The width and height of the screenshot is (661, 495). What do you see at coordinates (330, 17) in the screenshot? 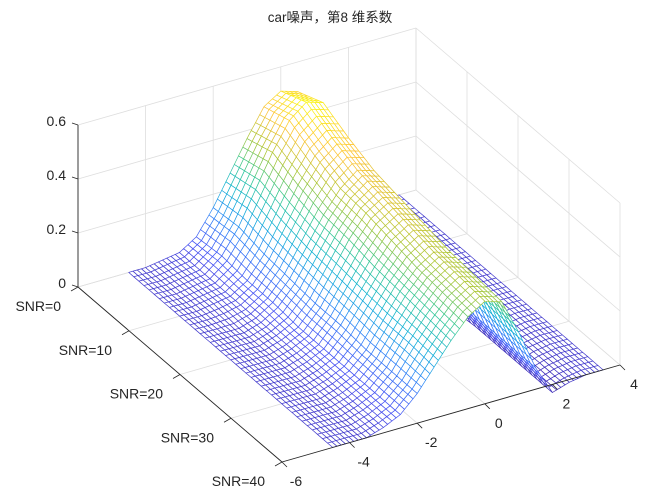
I see `chart-title: car噪声，第8 维系数` at bounding box center [330, 17].